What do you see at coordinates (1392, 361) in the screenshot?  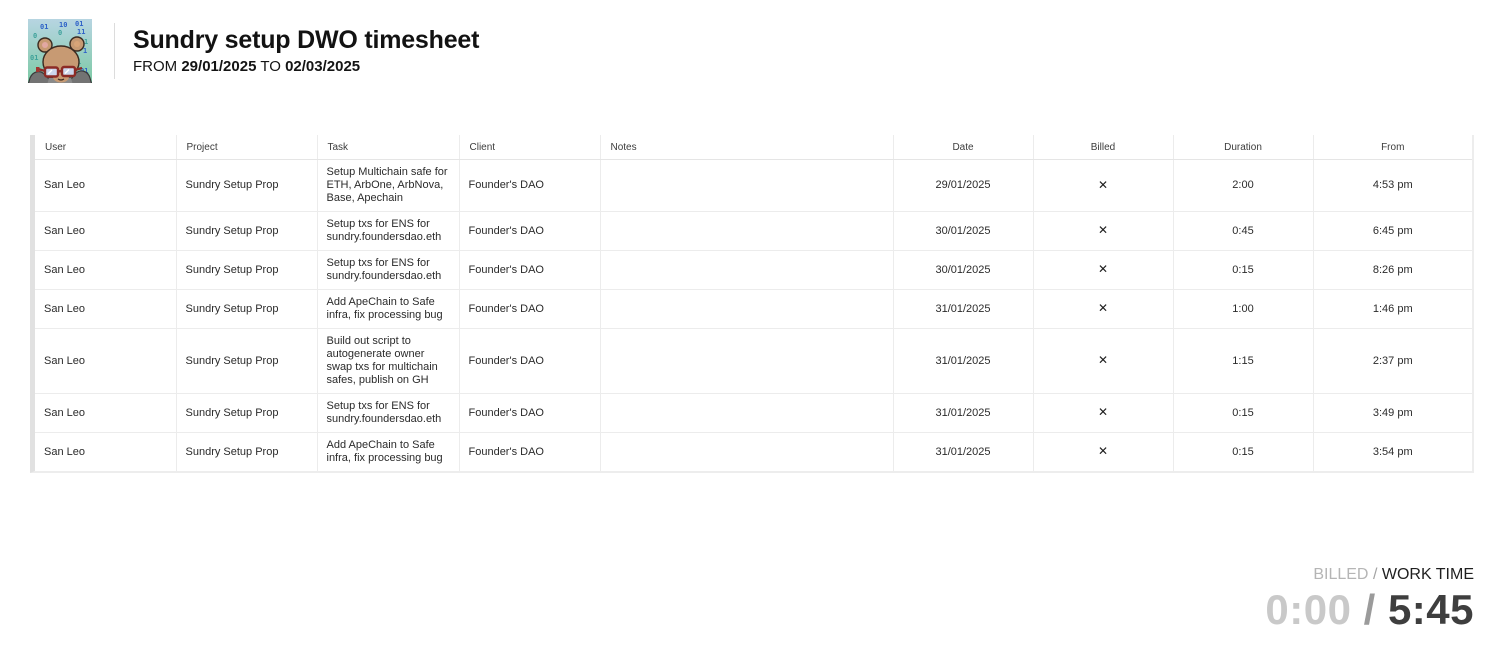 I see `cell-from: 2:37 pm` at bounding box center [1392, 361].